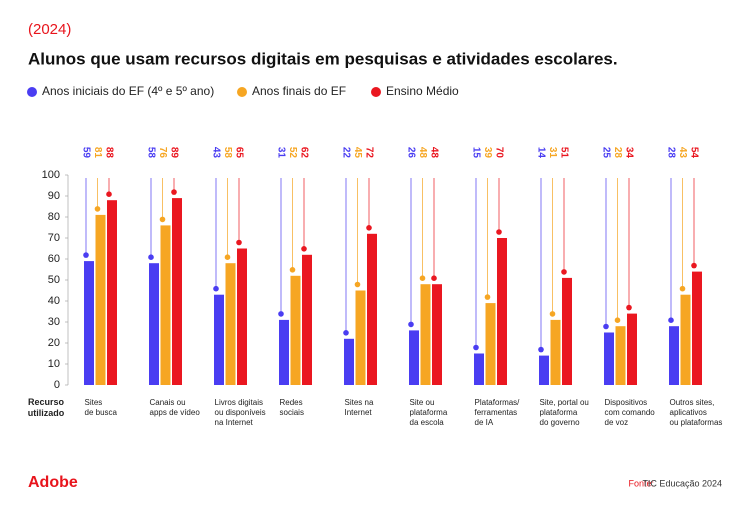 This screenshot has width=750, height=508. Describe the element at coordinates (54, 217) in the screenshot. I see `y-tick-label: 80` at that location.